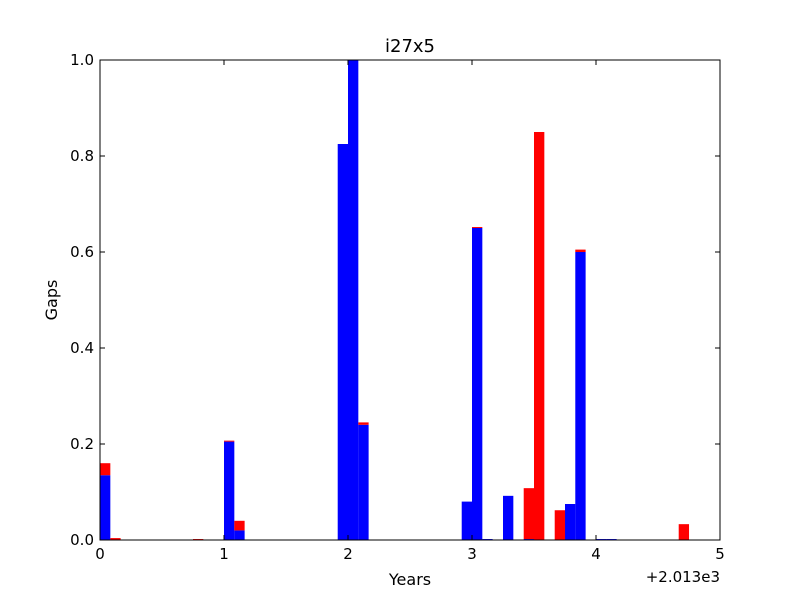 This screenshot has height=600, width=800. I want to click on x-tick-label-0: 0, so click(100, 554).